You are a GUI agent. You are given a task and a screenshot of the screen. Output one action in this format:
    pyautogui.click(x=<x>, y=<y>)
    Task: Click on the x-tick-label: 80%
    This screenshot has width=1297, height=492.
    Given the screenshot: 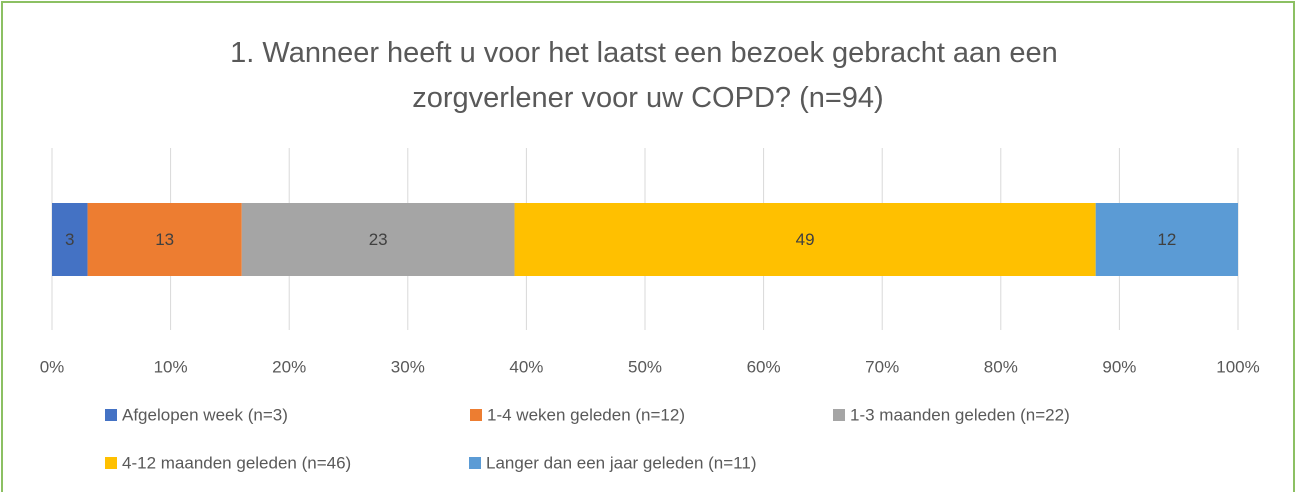 What is the action you would take?
    pyautogui.click(x=1001, y=366)
    